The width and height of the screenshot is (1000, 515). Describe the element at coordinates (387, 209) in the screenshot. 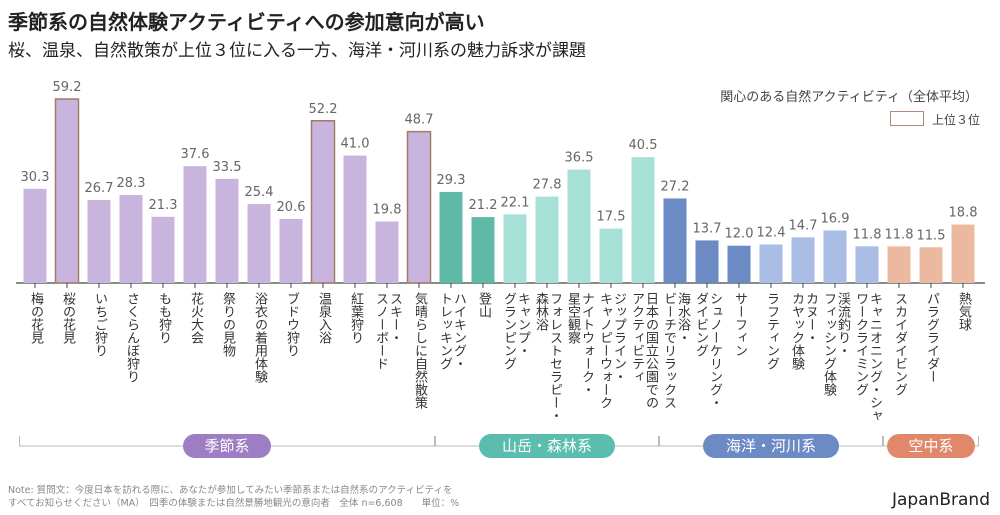

I see `value-label: 19.8` at that location.